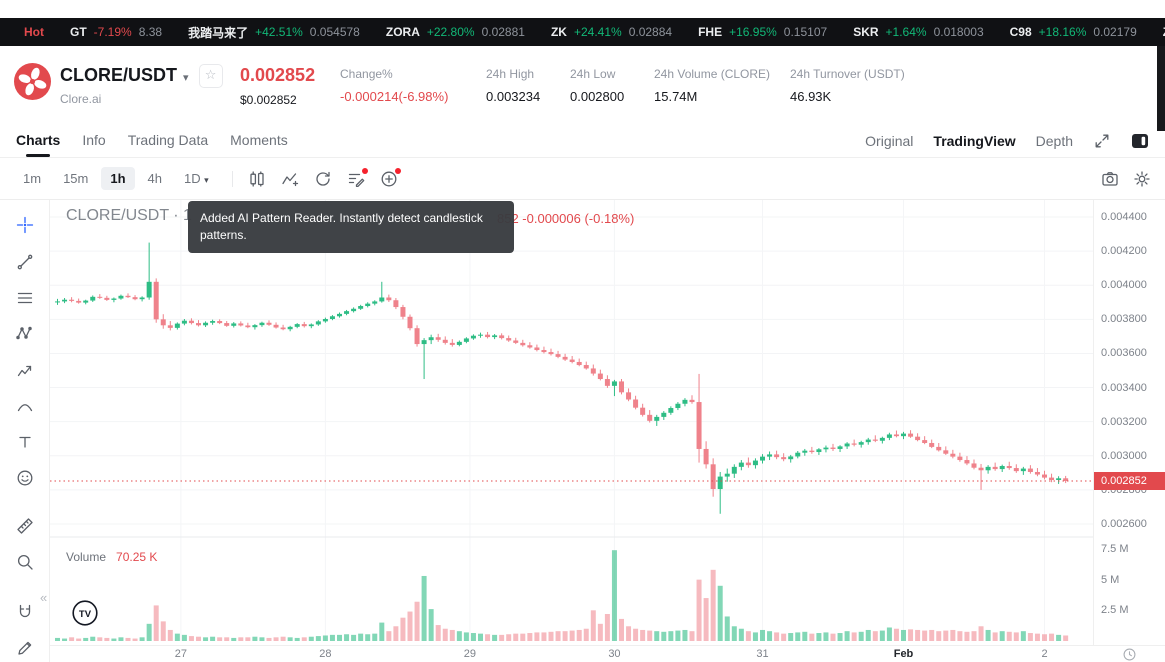 This screenshot has height=662, width=1165. Describe the element at coordinates (906, 32) in the screenshot. I see `ticker-change: +1.64%` at that location.